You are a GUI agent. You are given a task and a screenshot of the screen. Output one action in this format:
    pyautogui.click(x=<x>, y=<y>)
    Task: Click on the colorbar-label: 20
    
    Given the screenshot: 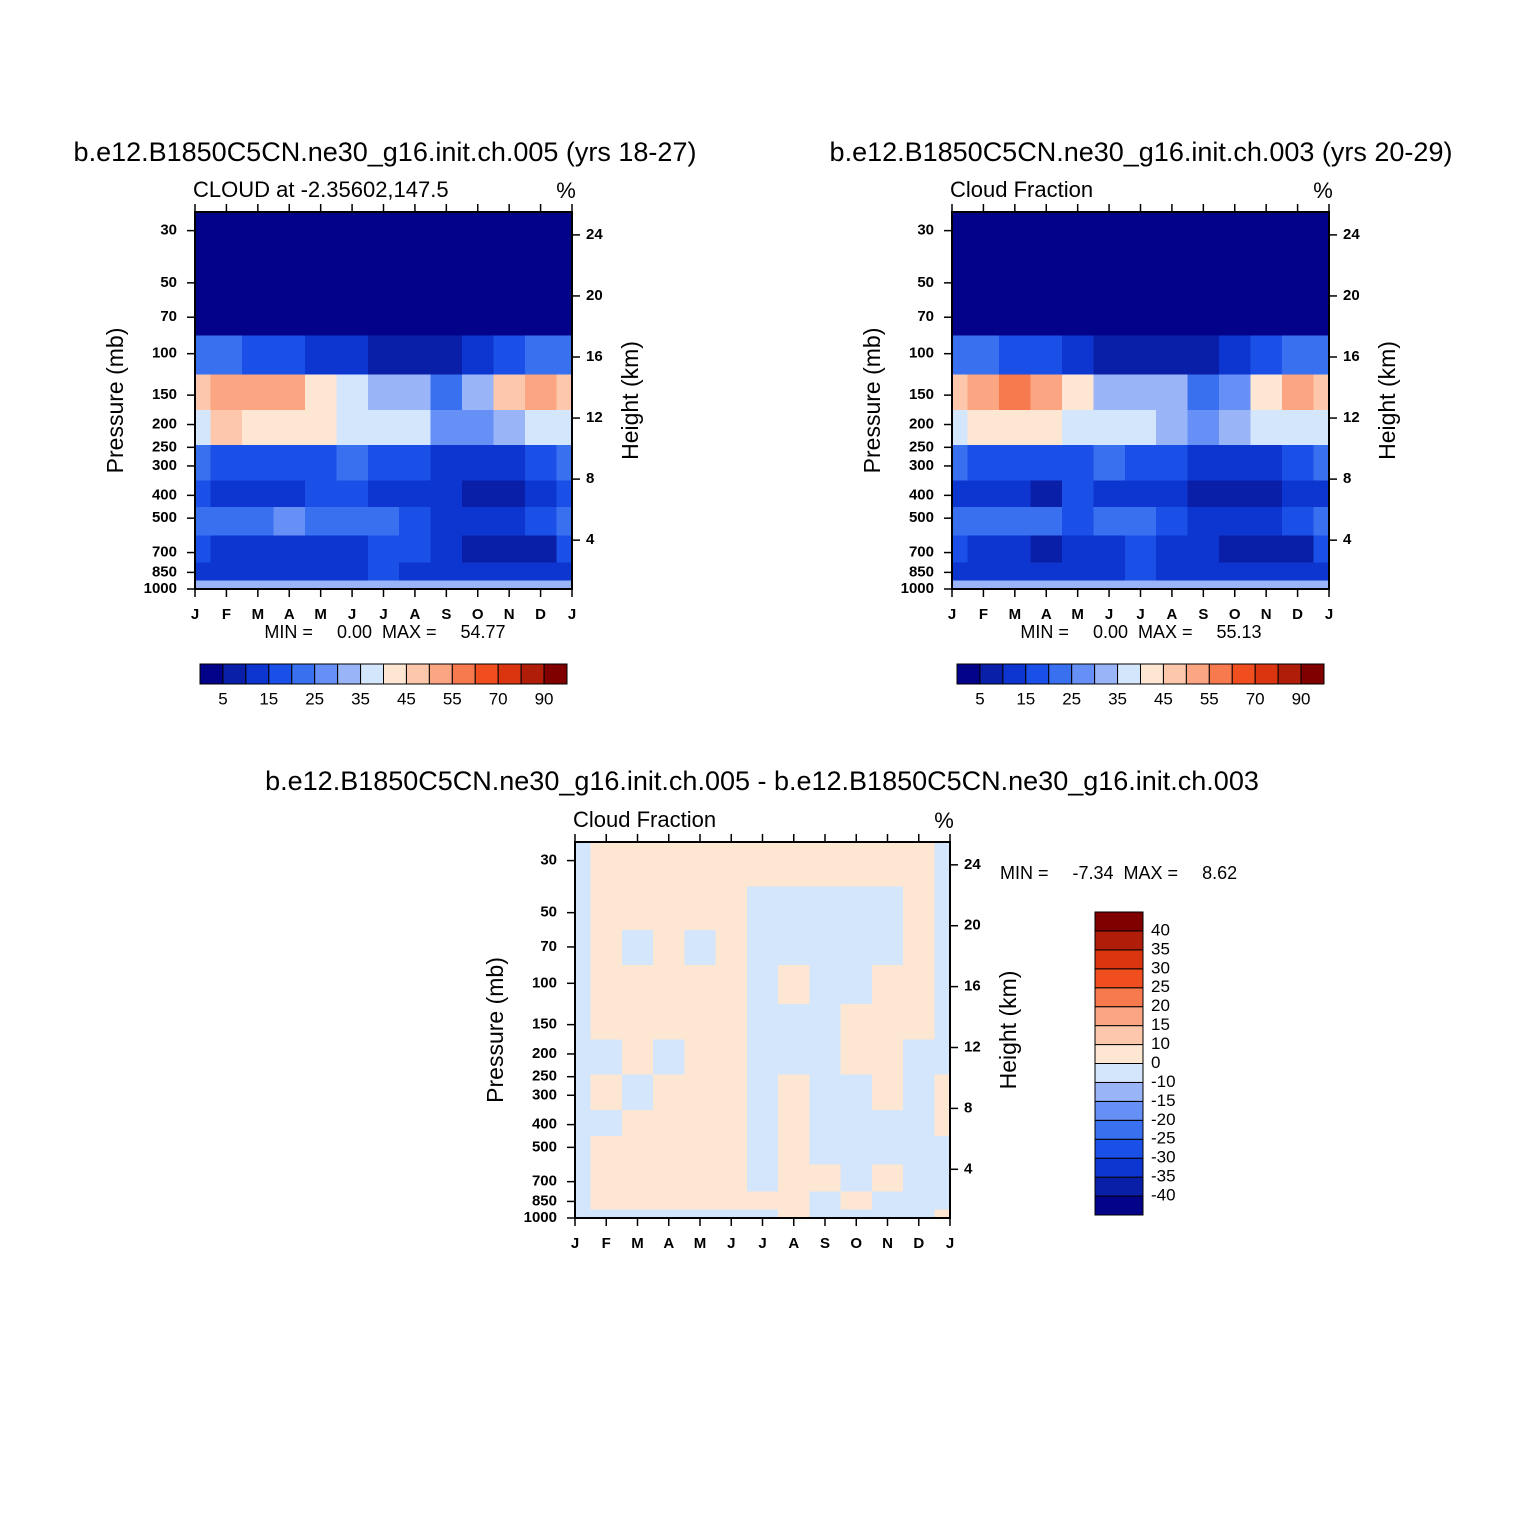 What is the action you would take?
    pyautogui.click(x=1160, y=1005)
    